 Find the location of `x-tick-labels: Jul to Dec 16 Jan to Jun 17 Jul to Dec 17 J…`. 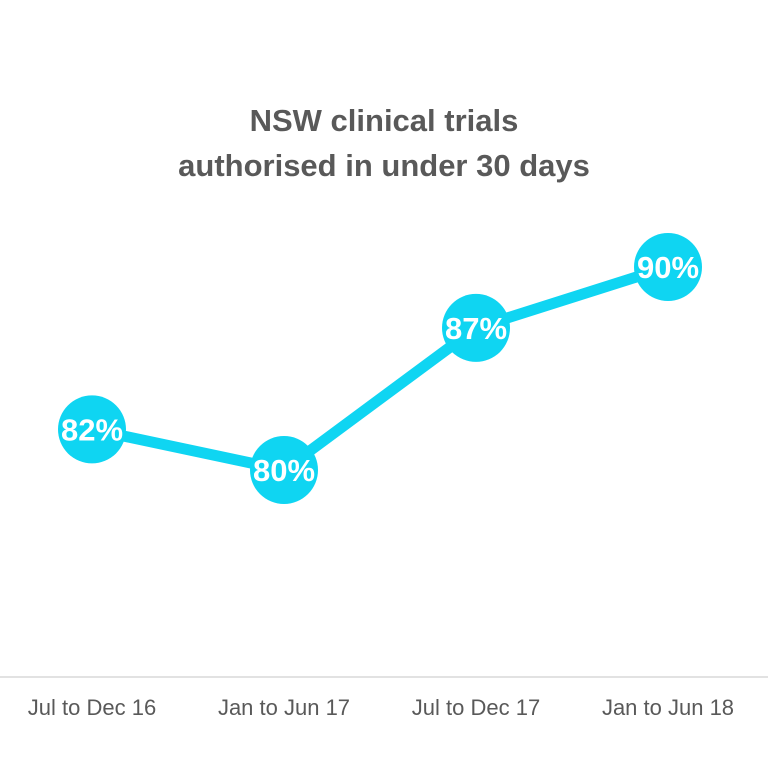

x-tick-labels: Jul to Dec 16 Jan to Jun 17 Jul to Dec 17 J… is located at coordinates (381, 707).